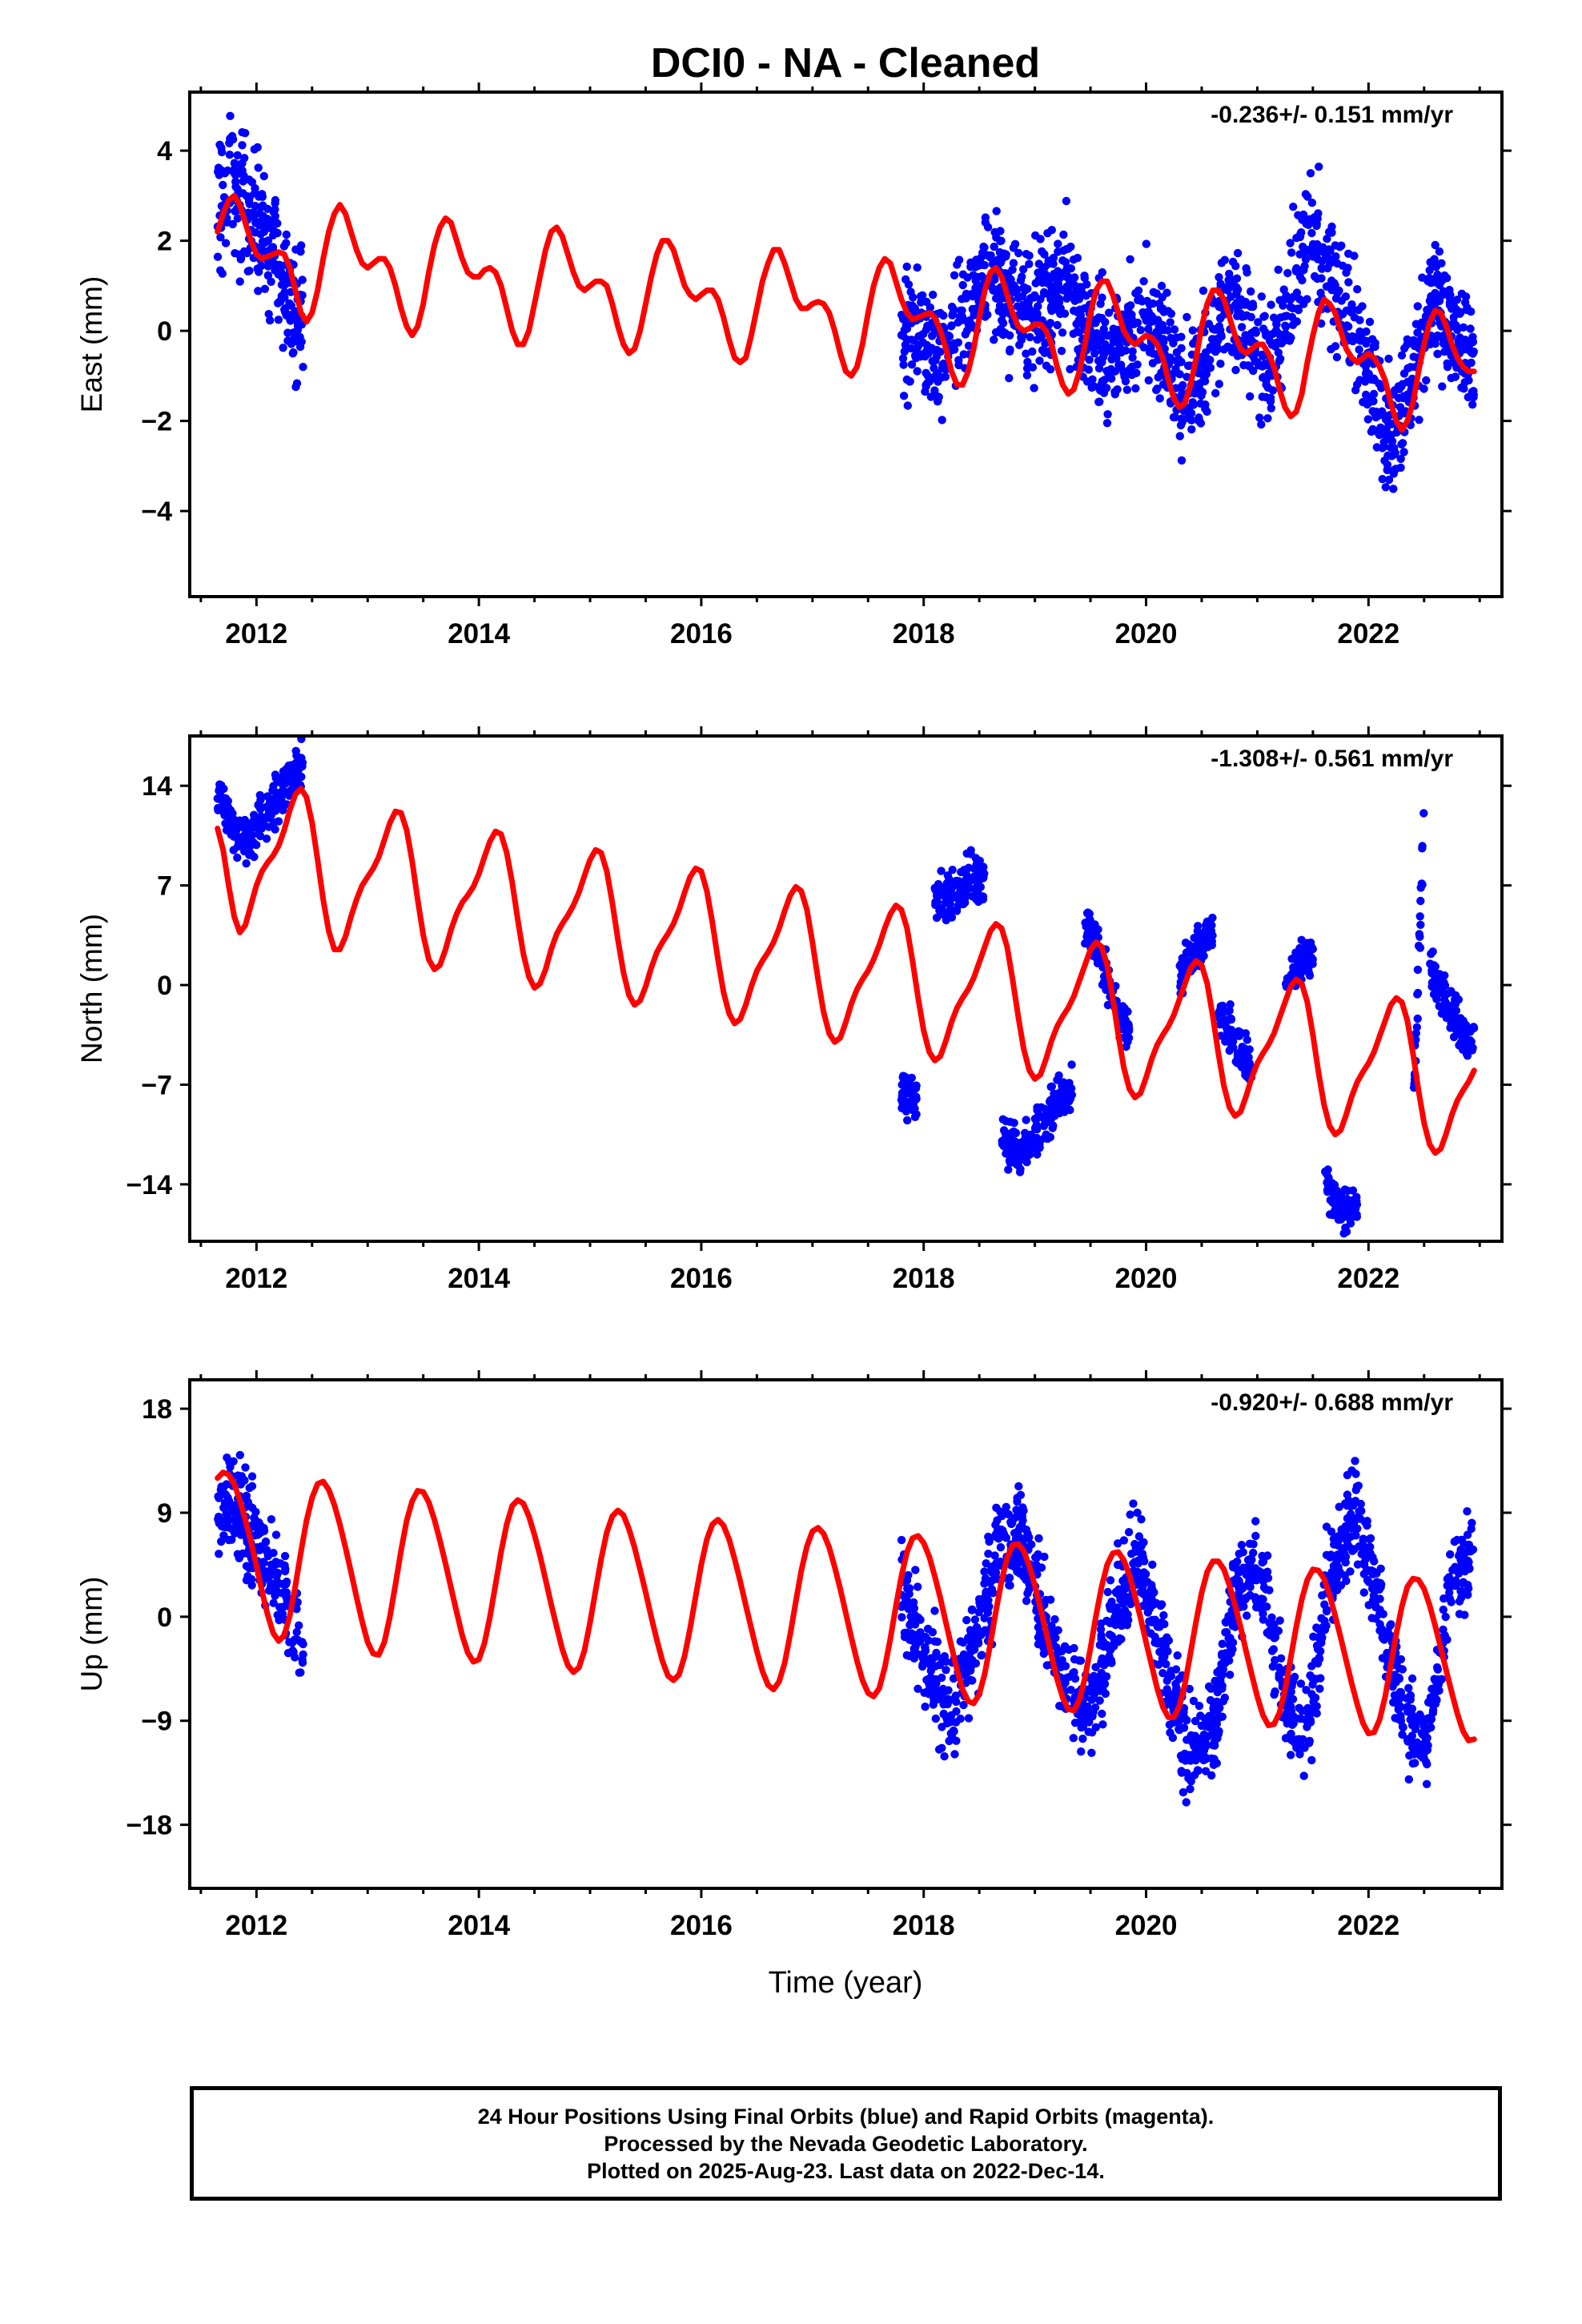  Describe the element at coordinates (156, 1085) in the screenshot. I see `north-y-tick-label: −7` at that location.